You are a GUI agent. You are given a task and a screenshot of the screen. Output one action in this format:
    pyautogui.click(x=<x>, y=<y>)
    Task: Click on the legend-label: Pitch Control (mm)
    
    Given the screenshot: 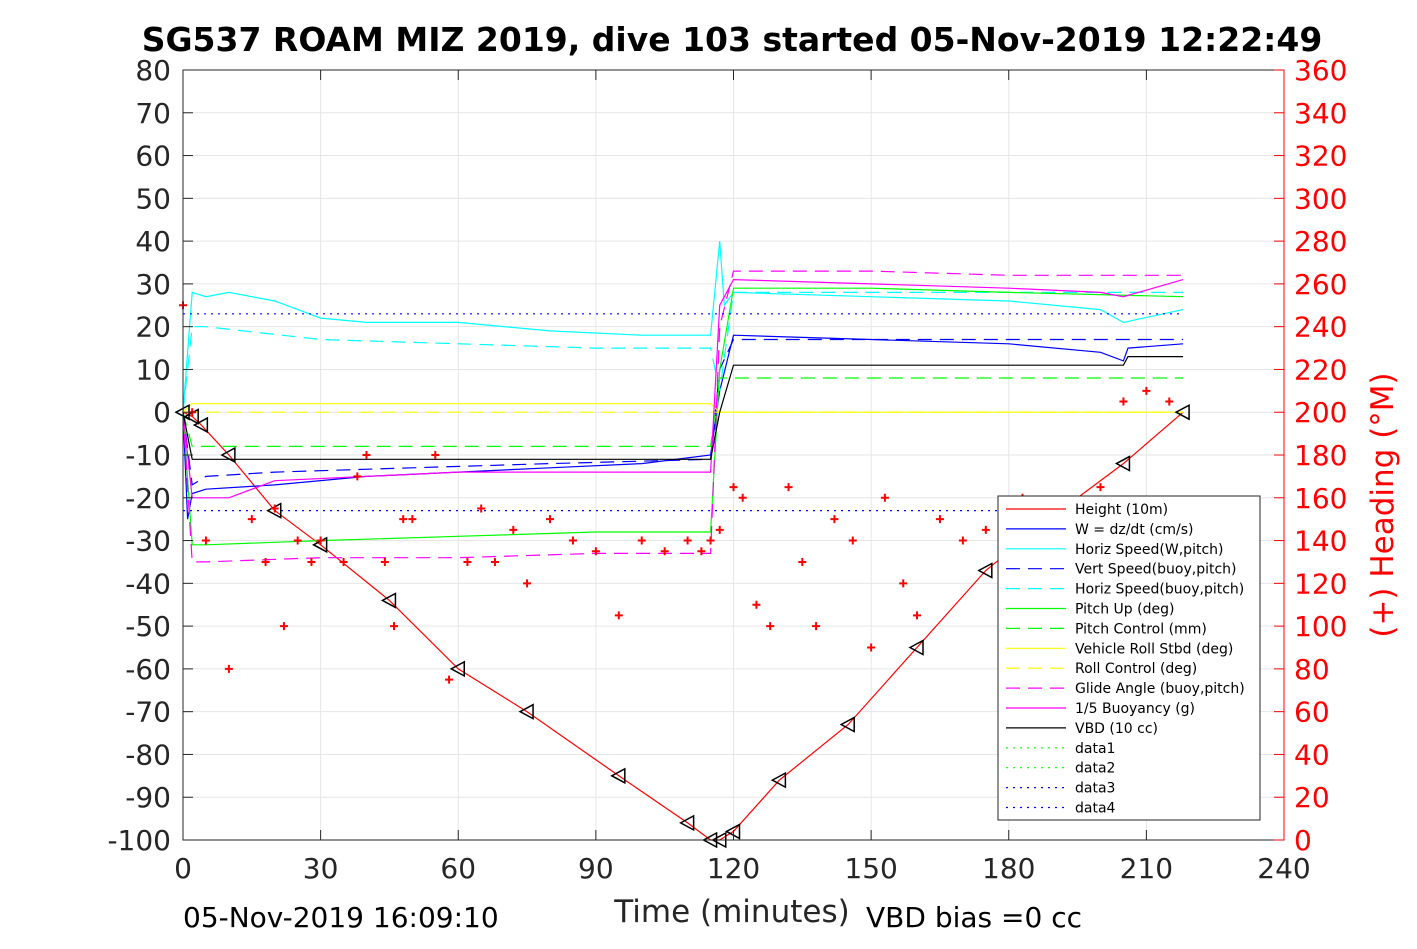 What is the action you would take?
    pyautogui.click(x=1141, y=629)
    